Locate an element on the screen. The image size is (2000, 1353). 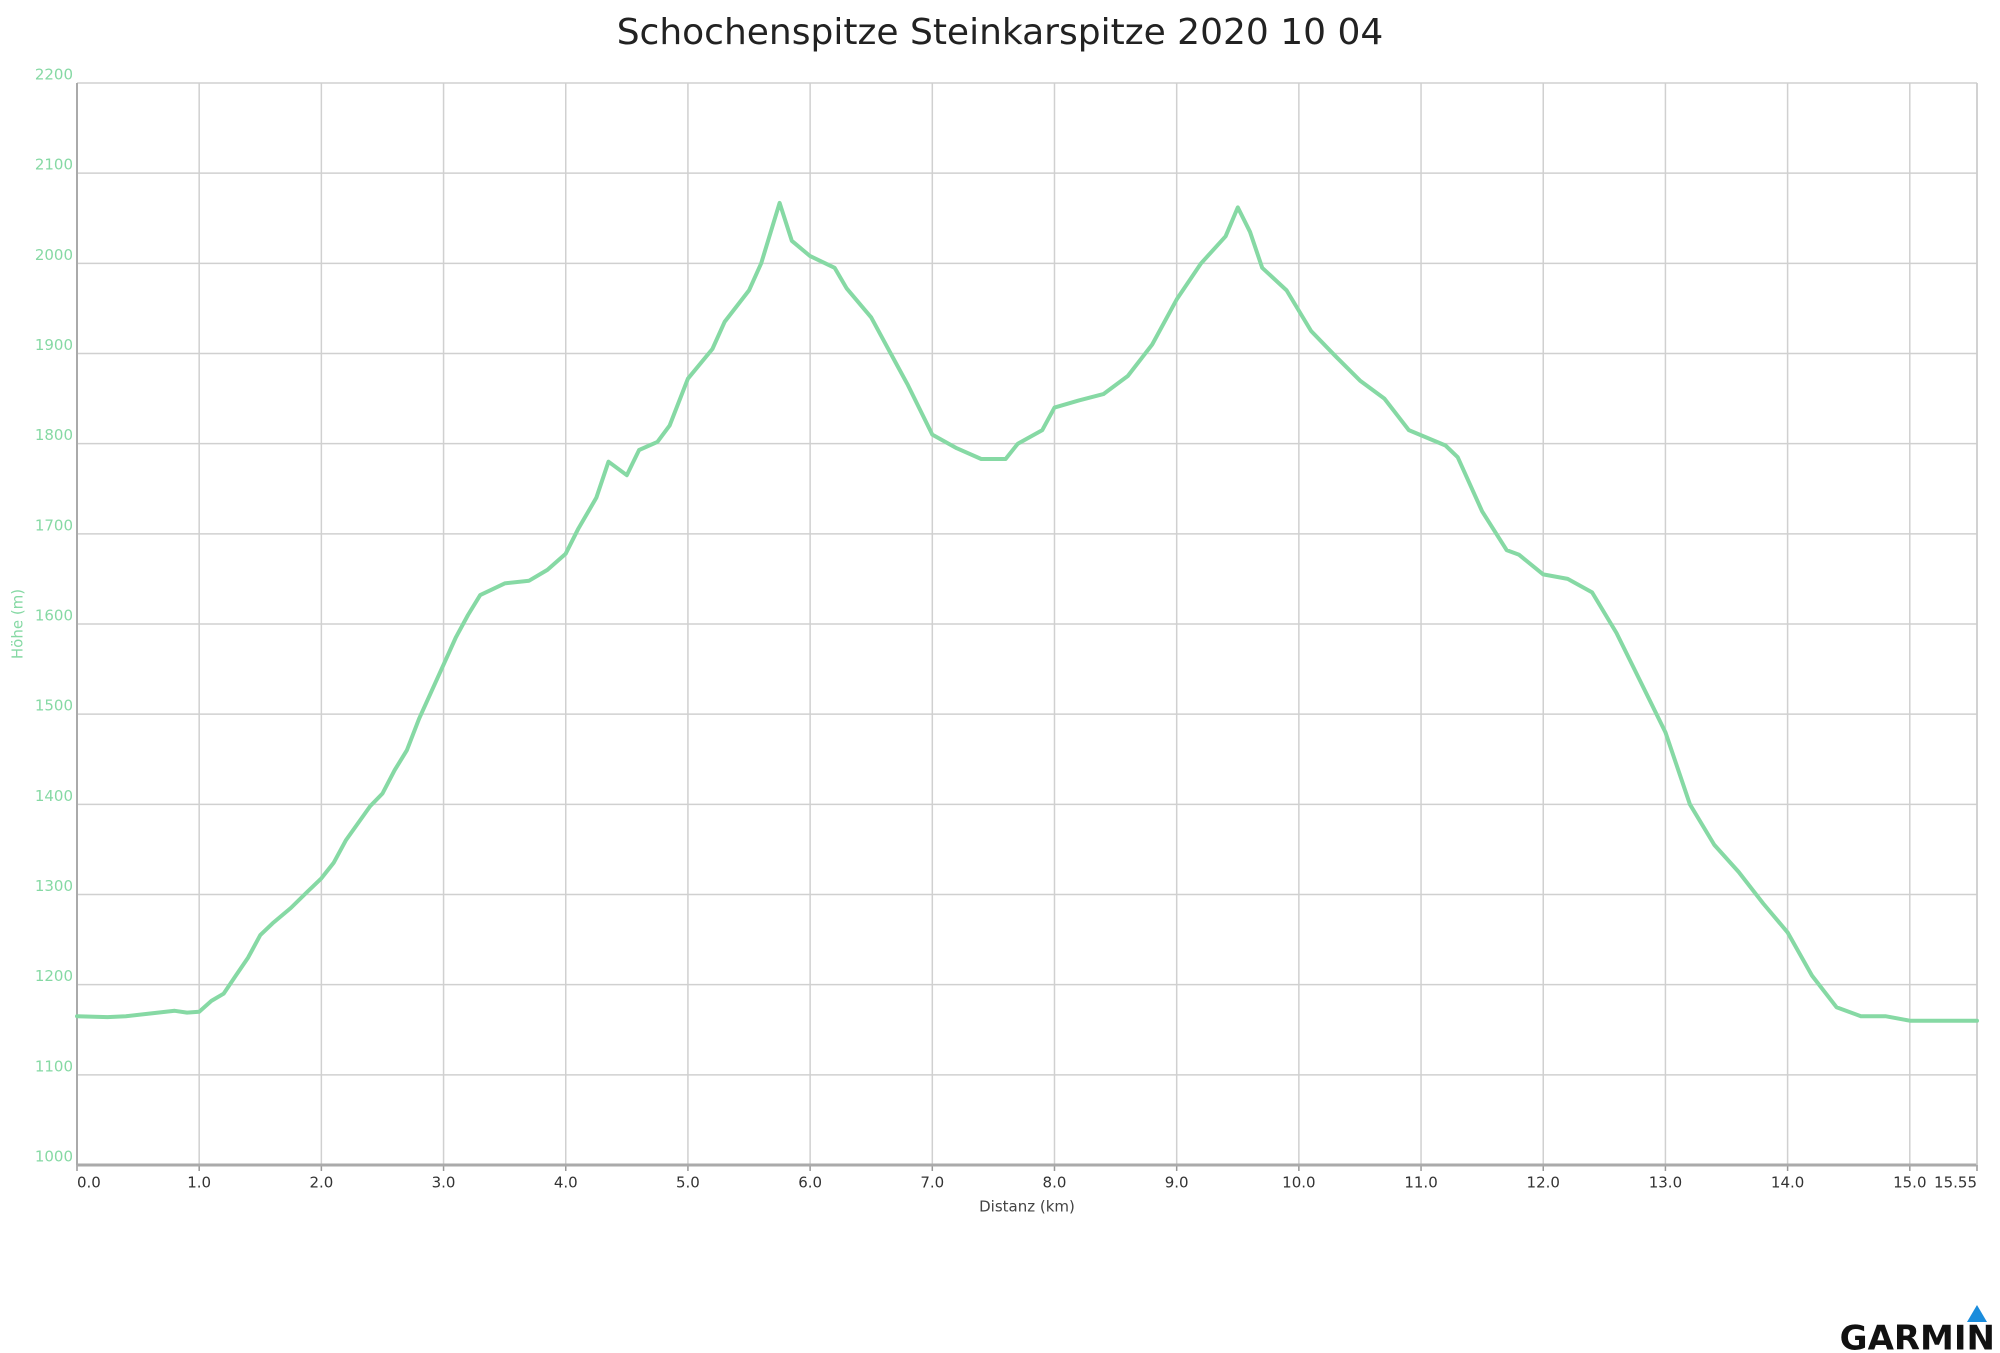
y-tick-label: 1800 is located at coordinates (54, 435).